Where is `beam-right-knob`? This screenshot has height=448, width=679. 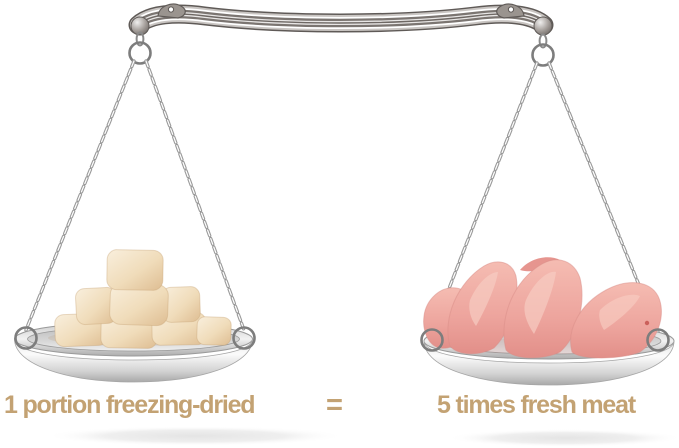
beam-right-knob is located at coordinates (543, 26).